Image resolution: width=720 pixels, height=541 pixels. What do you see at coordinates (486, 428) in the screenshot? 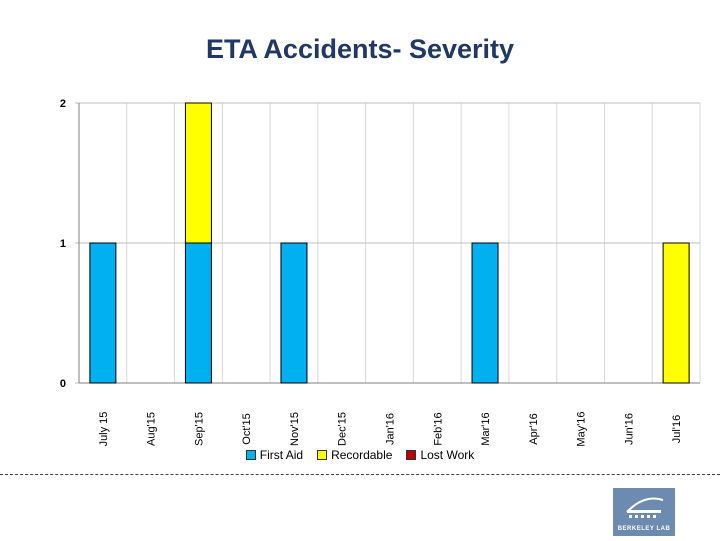
I see `x-tick-label: Mar'16` at bounding box center [486, 428].